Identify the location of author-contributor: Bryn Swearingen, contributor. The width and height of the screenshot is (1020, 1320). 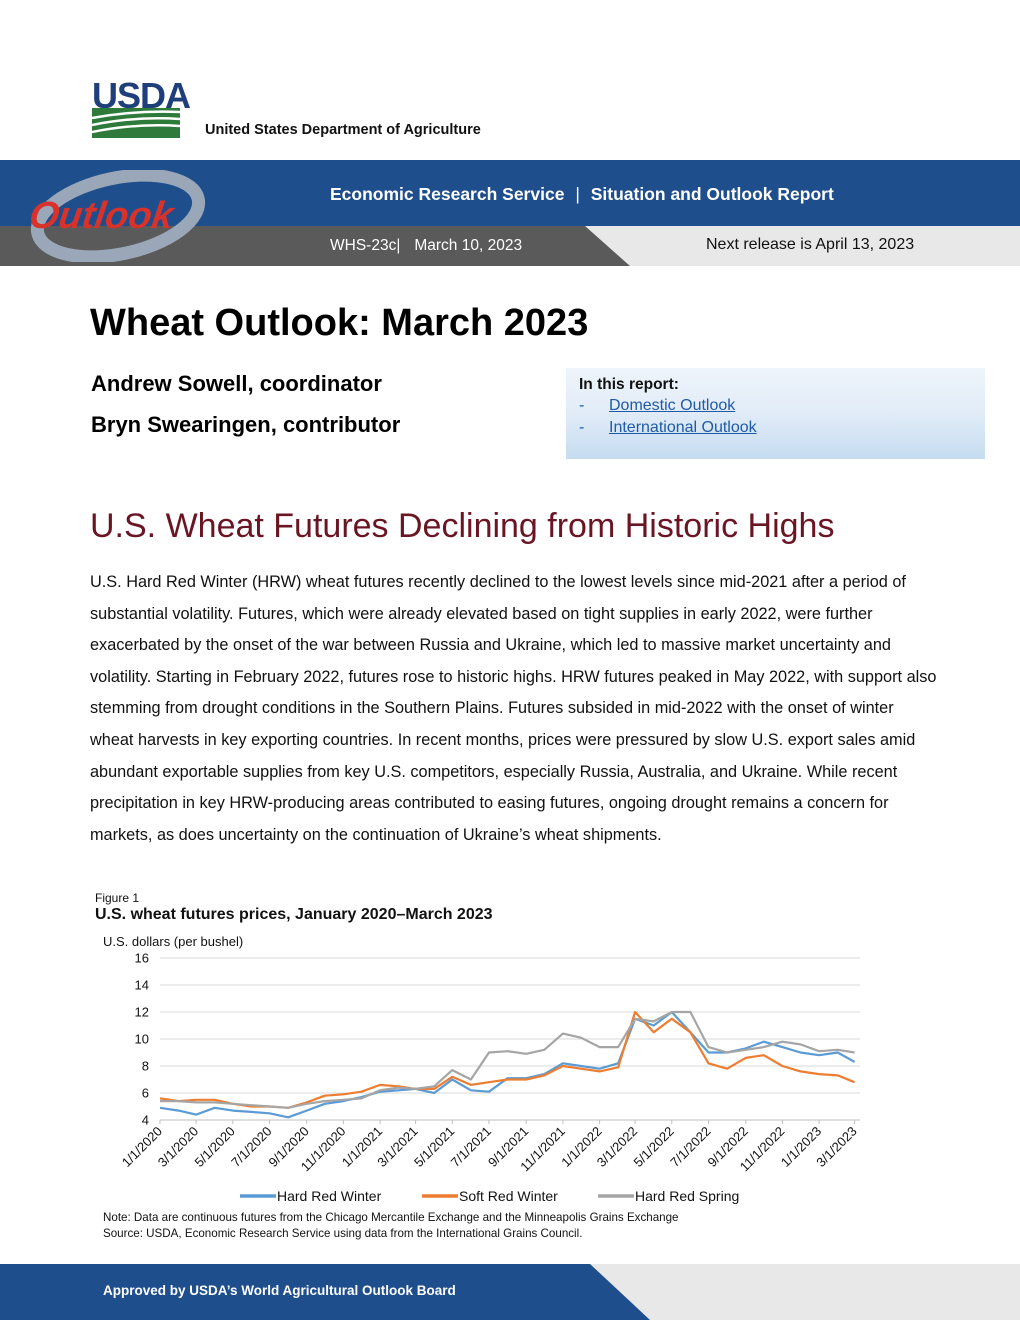
(246, 424).